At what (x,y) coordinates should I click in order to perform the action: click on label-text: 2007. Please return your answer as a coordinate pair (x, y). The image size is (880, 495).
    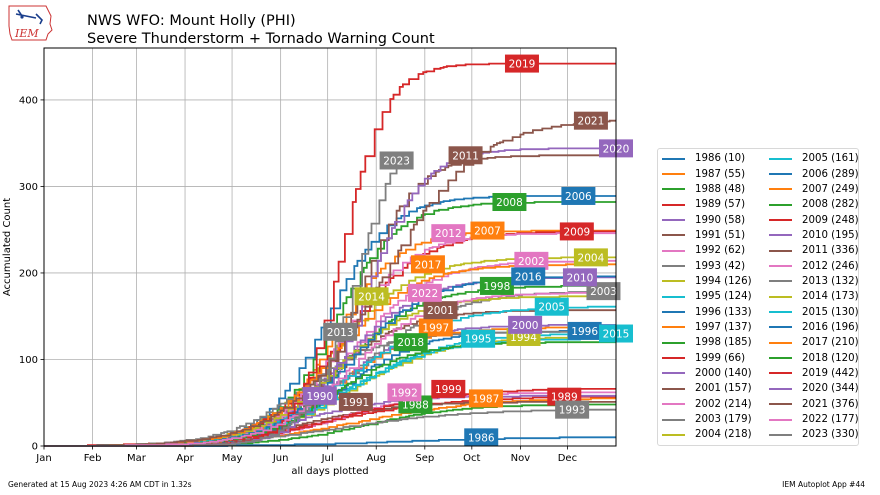
    Looking at the image, I should click on (487, 232).